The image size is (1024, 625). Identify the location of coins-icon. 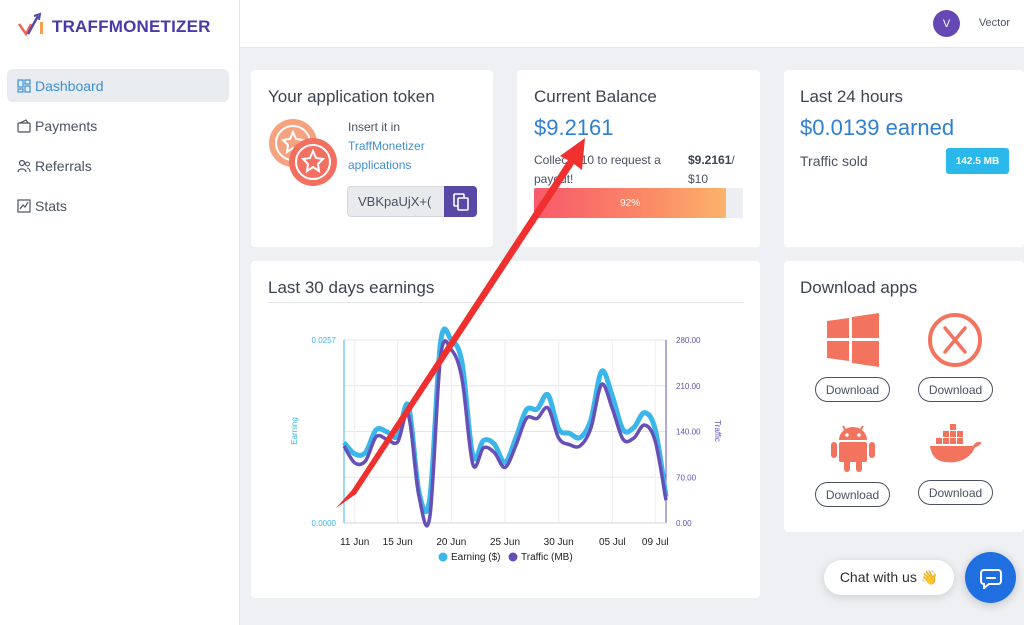
(303, 152).